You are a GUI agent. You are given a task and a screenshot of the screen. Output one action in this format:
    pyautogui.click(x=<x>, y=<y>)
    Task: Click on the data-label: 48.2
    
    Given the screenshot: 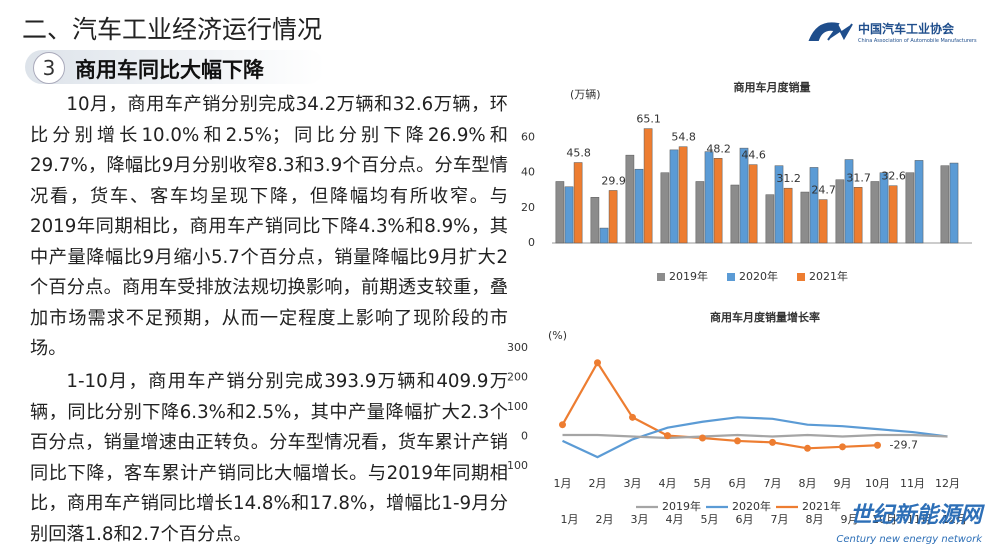 What is the action you would take?
    pyautogui.click(x=718, y=148)
    